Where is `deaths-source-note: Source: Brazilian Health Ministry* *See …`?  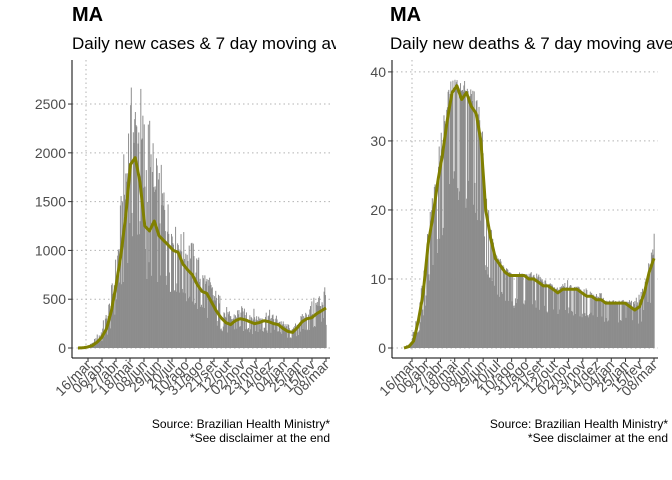
deaths-source-note: Source: Brazilian Health Ministry* *See … is located at coordinates (579, 431).